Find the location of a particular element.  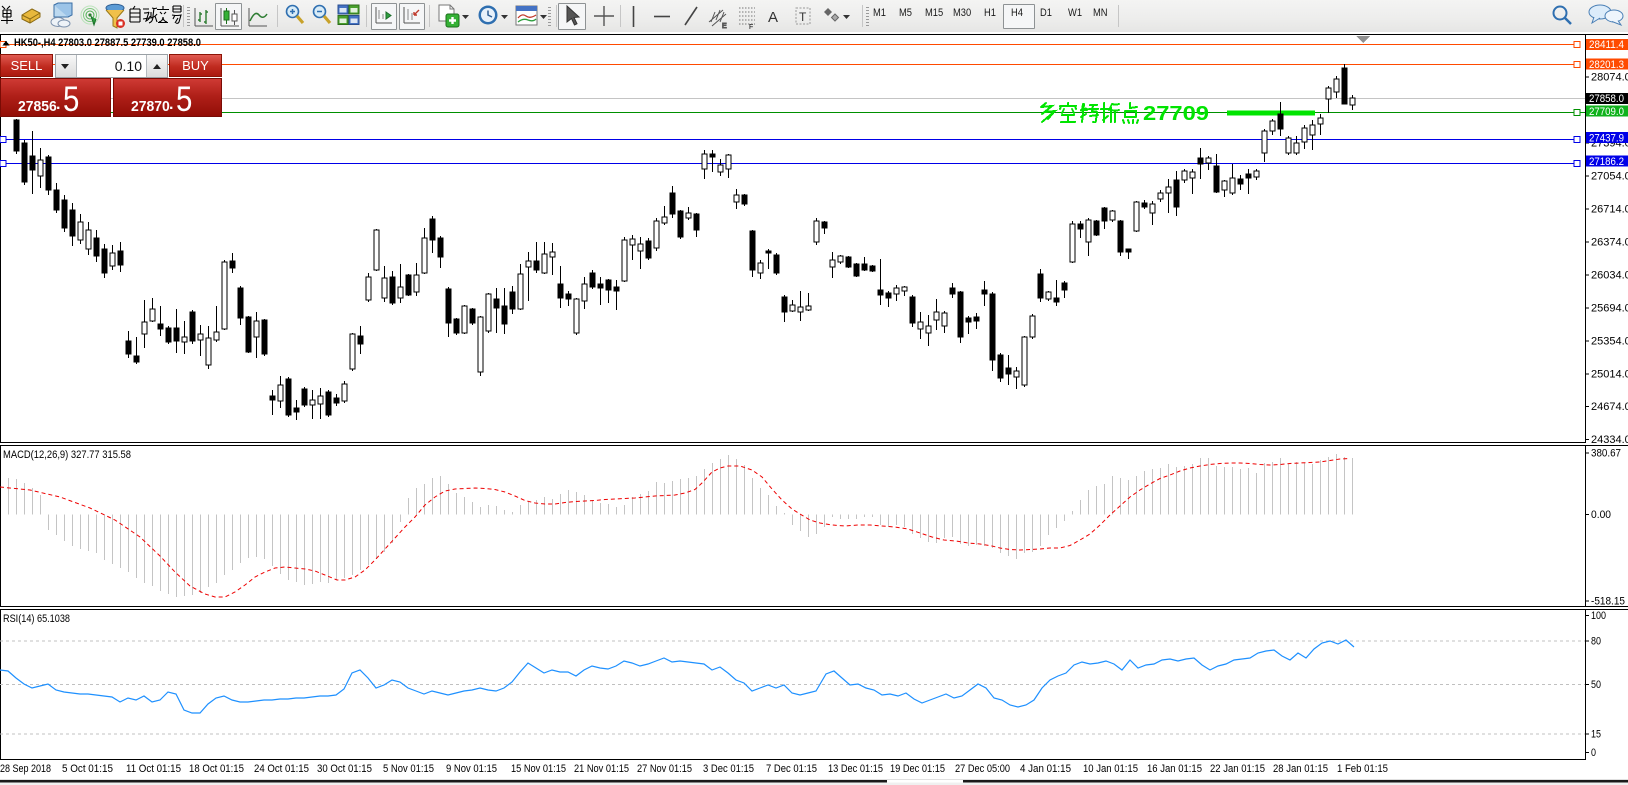

svg-text: 27186.2 is located at coordinates (1606, 162).